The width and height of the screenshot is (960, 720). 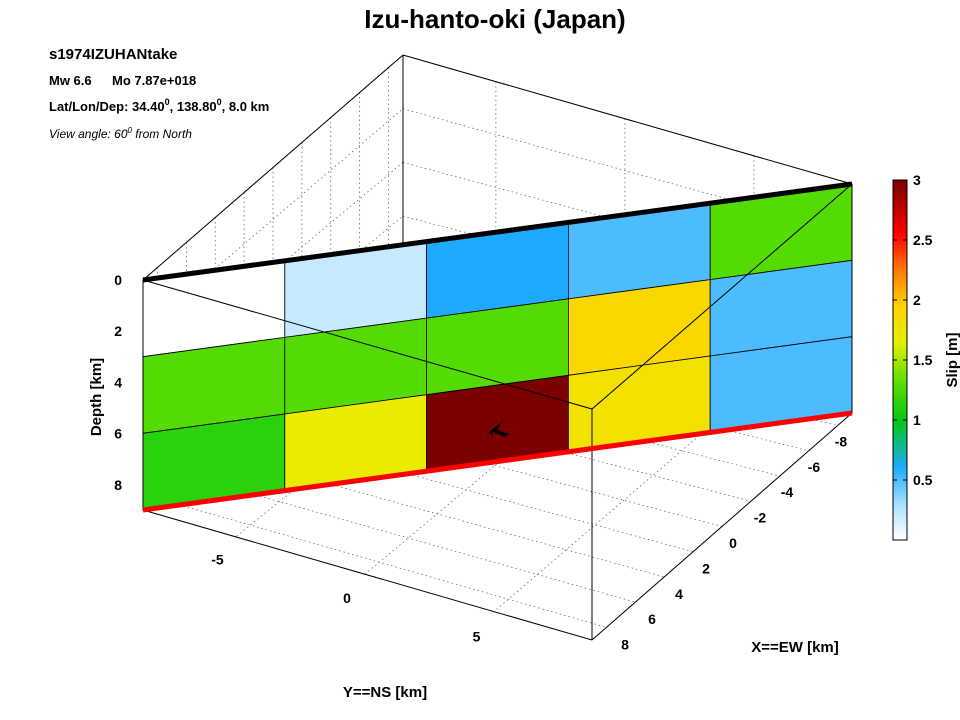 I want to click on depth-tick-label: 8, so click(x=118, y=485).